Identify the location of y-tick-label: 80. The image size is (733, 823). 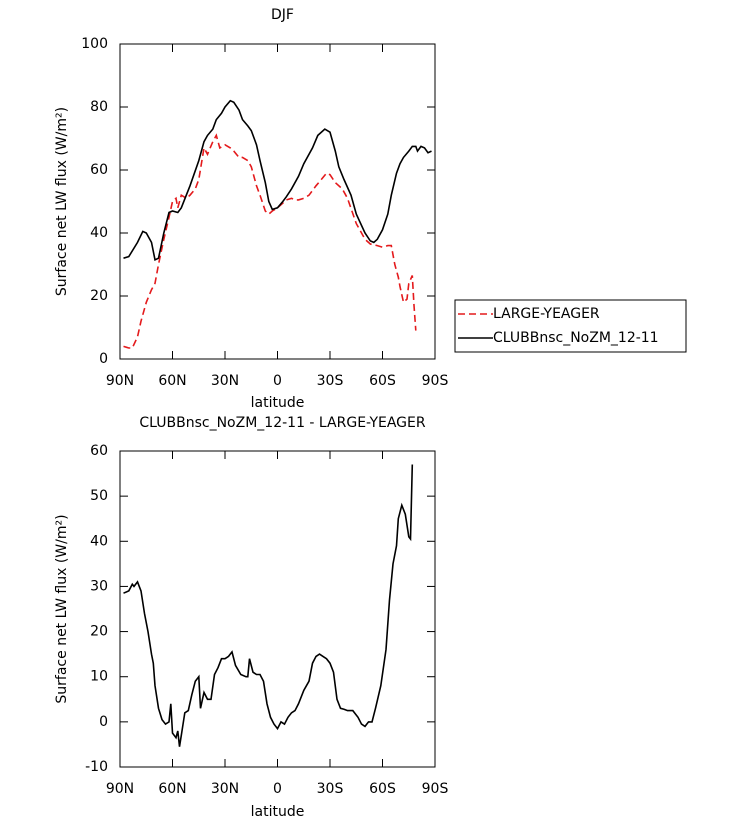
(99, 107).